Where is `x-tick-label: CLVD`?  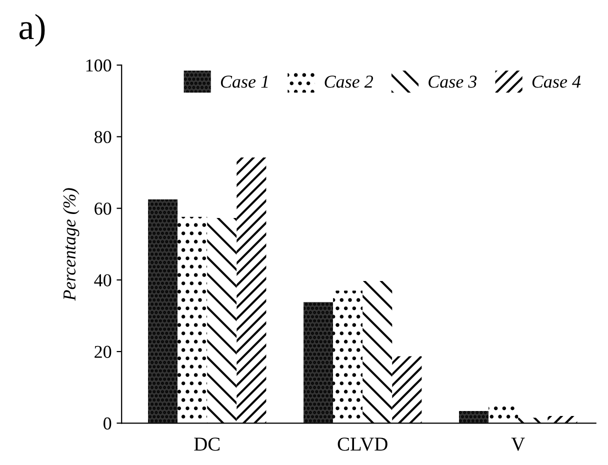 x-tick-label: CLVD is located at coordinates (363, 444).